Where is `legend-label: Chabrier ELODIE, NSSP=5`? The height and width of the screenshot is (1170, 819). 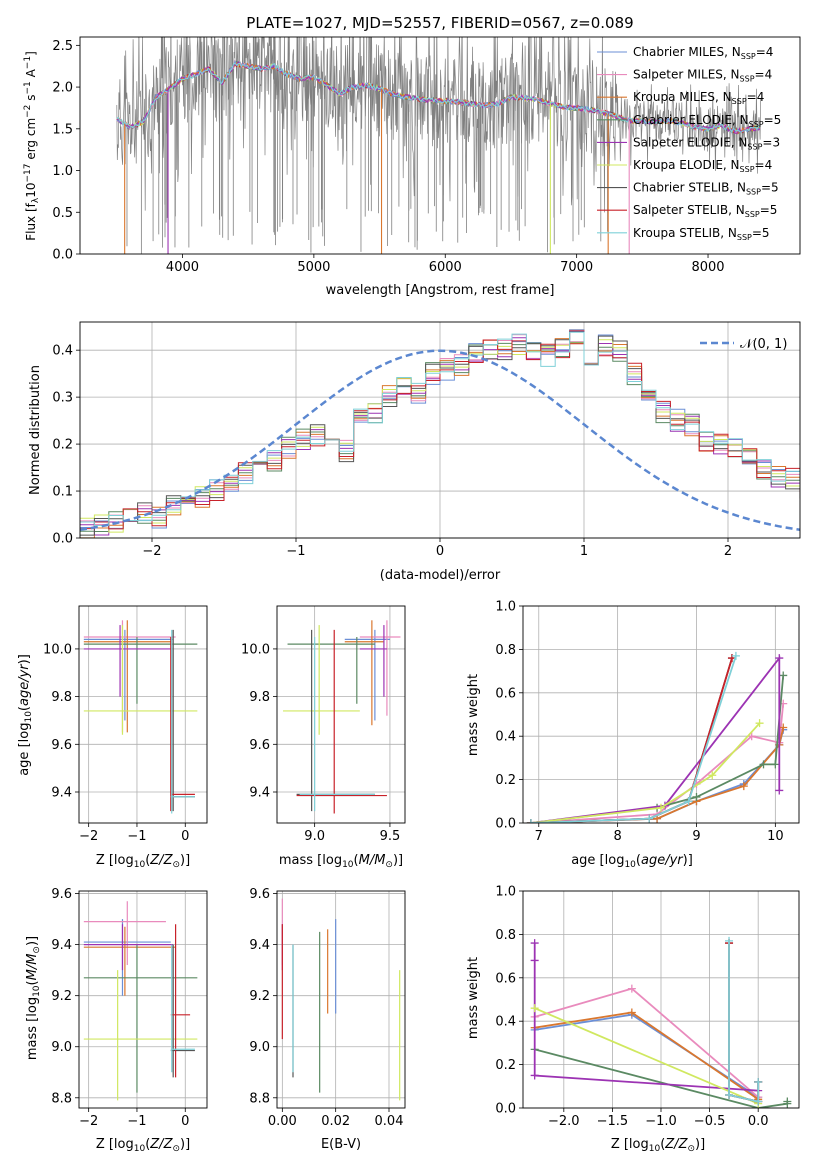 legend-label: Chabrier ELODIE, NSSP=5 is located at coordinates (707, 121).